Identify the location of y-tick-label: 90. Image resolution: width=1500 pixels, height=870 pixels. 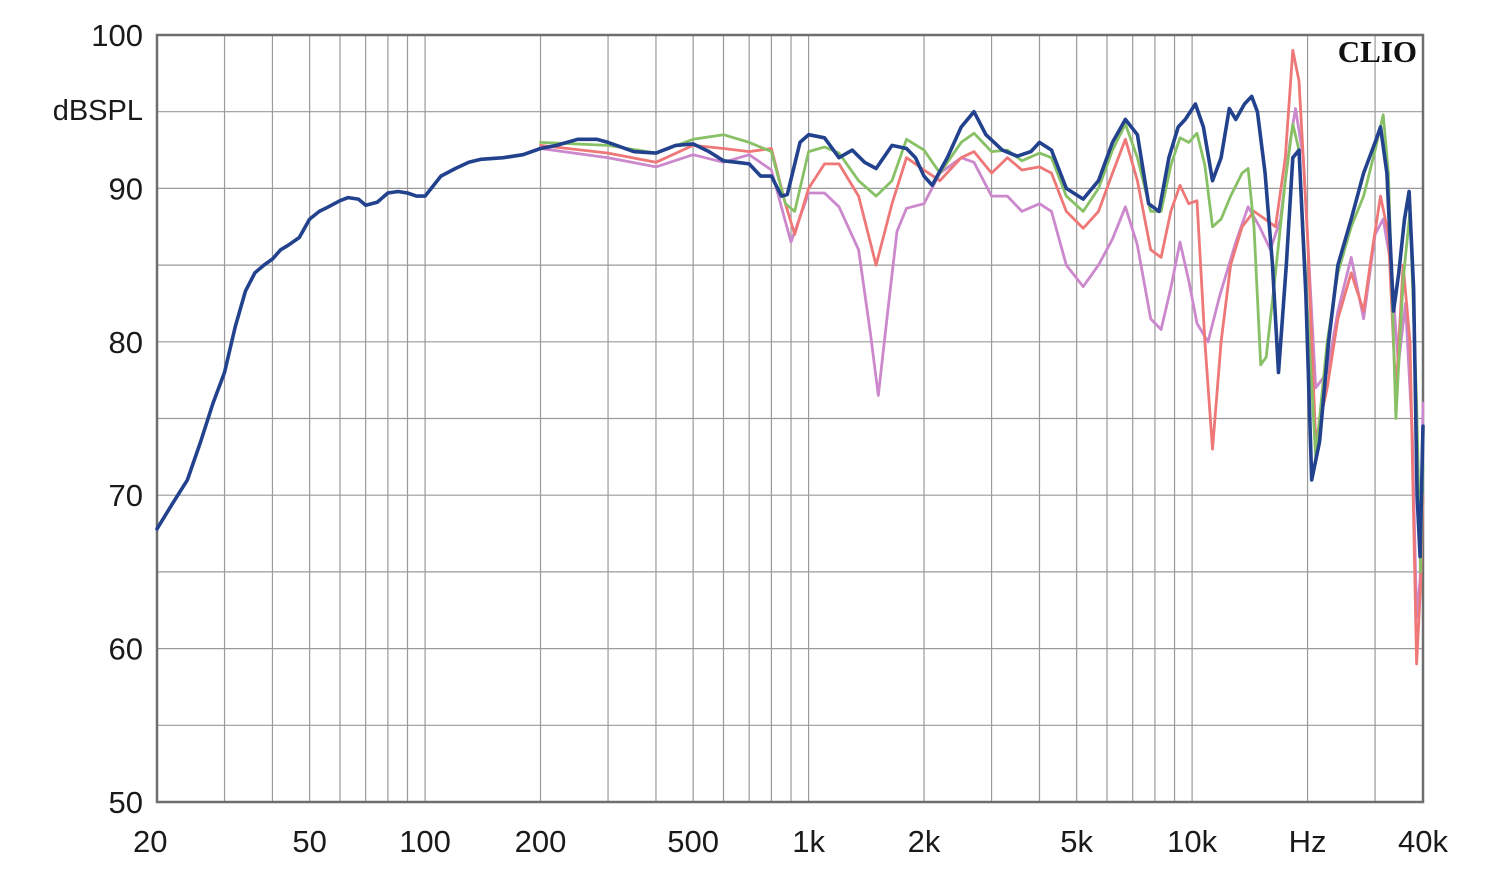
(126, 188).